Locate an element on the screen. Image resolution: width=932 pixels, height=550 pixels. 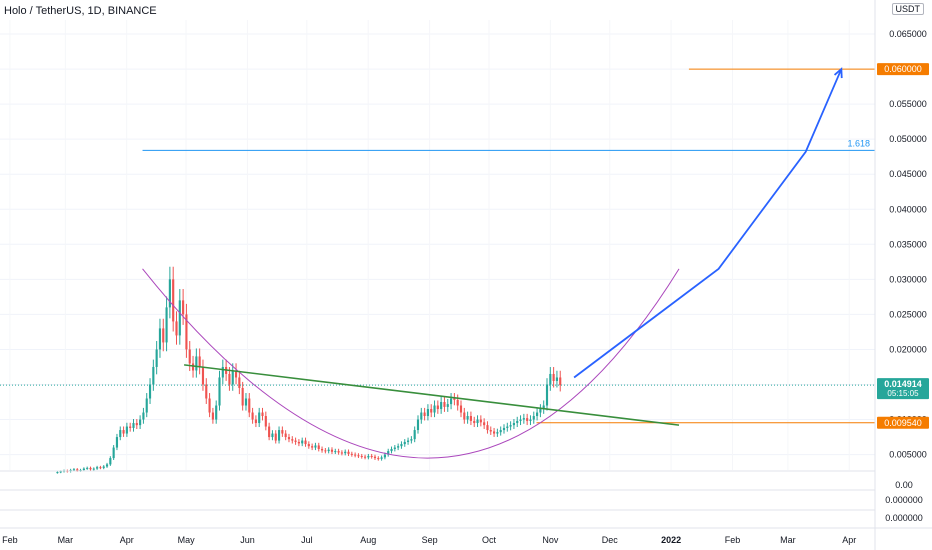
support-badge-label: 0.009540 is located at coordinates (903, 423).